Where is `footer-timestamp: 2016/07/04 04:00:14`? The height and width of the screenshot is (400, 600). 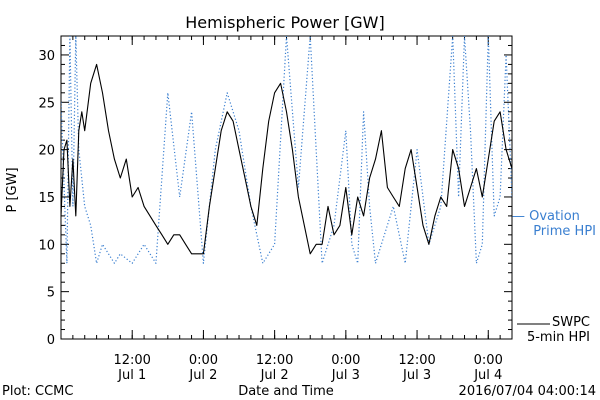
footer-timestamp: 2016/07/04 04:00:14 is located at coordinates (527, 391).